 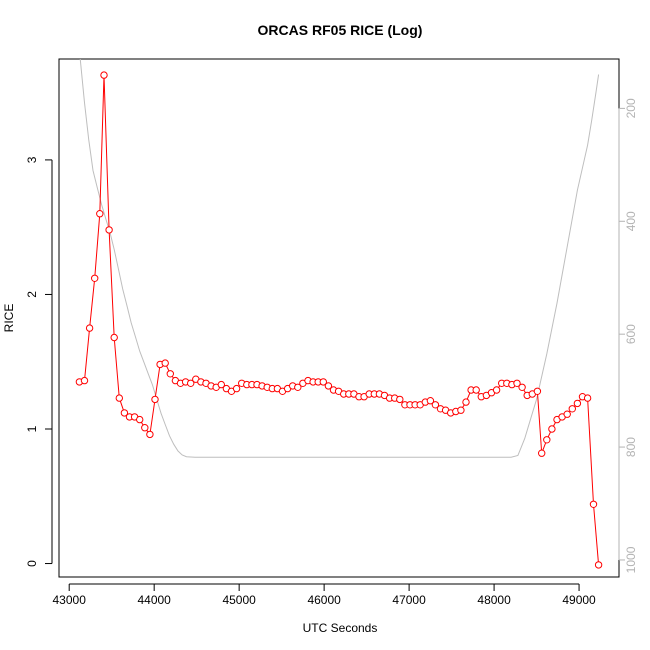 What do you see at coordinates (32, 159) in the screenshot?
I see `y-tick-label: 3` at bounding box center [32, 159].